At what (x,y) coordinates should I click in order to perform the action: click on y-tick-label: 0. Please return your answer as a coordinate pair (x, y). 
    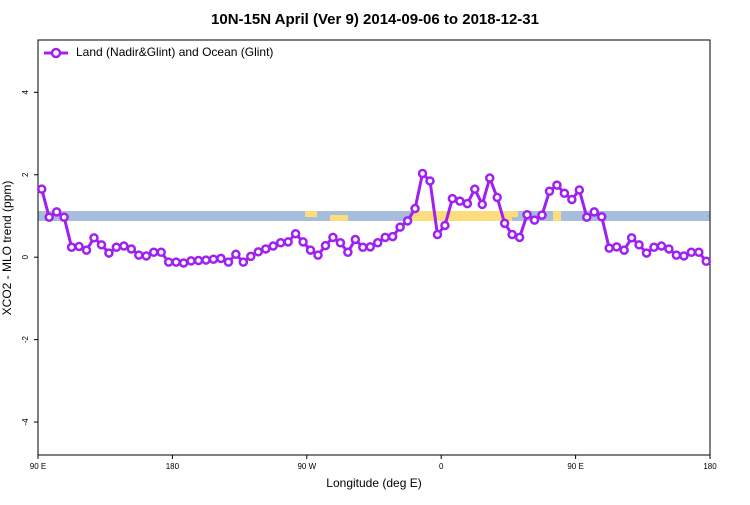
    Looking at the image, I should click on (25, 256).